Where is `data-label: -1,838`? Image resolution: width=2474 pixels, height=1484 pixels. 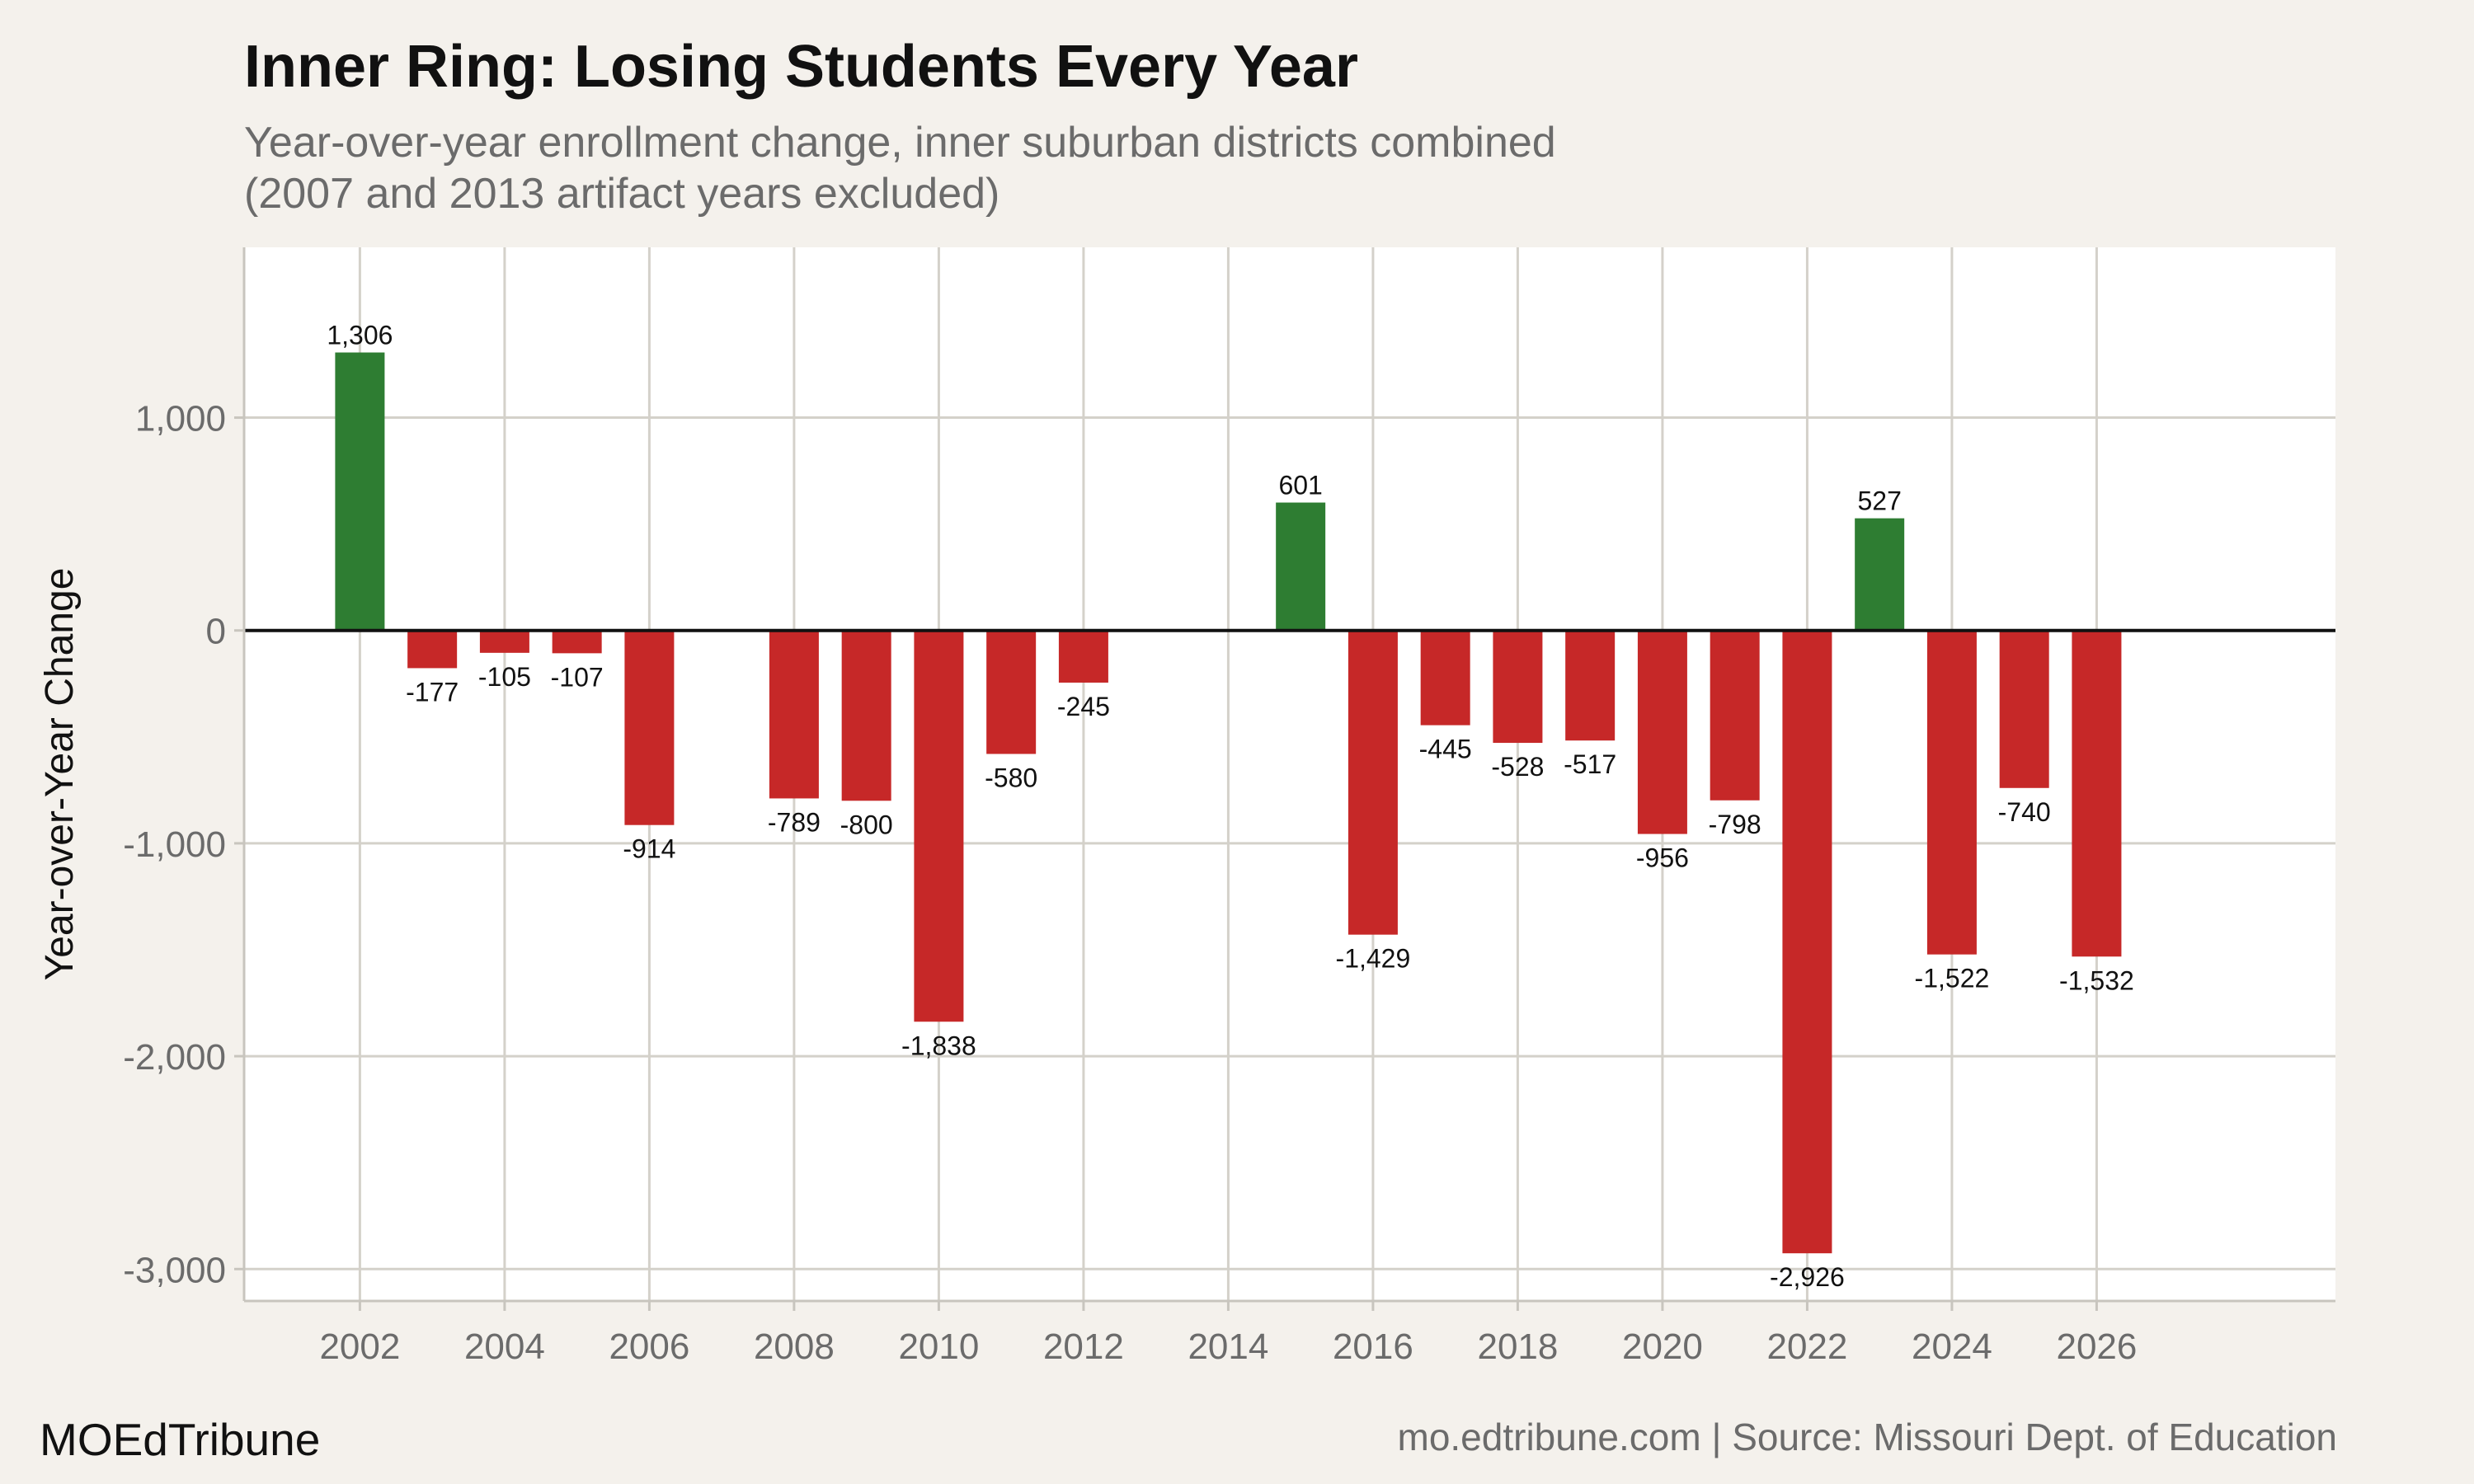 data-label: -1,838 is located at coordinates (938, 1045).